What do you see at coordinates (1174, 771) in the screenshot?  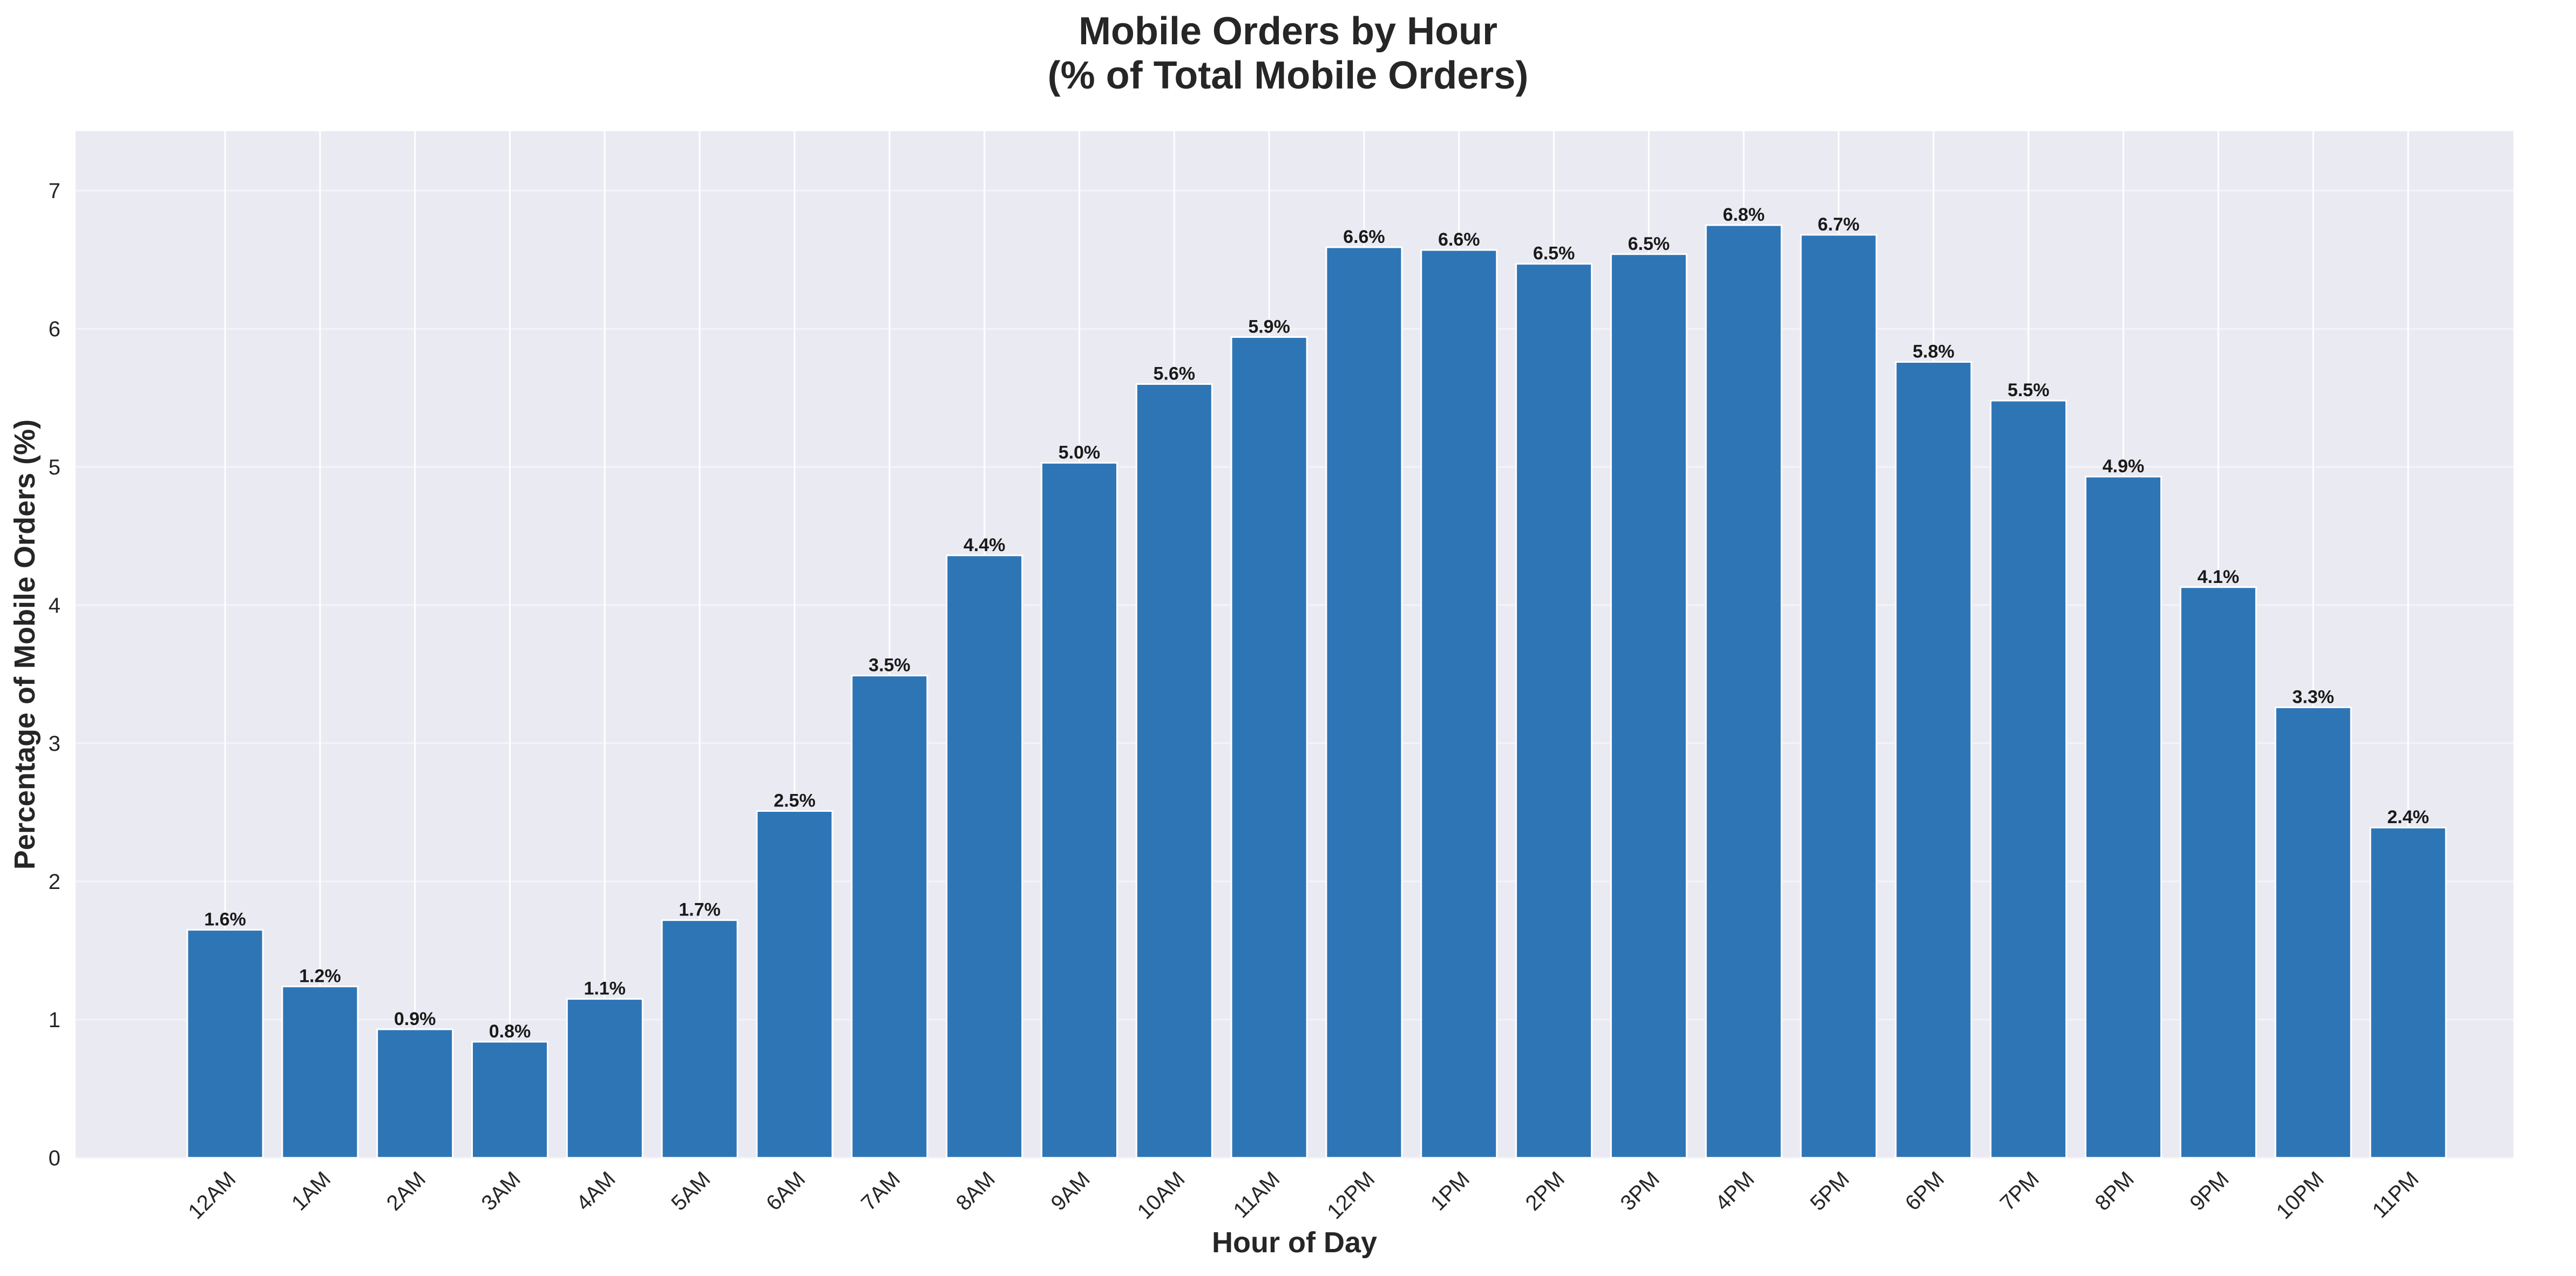 I see `bar-10AM` at bounding box center [1174, 771].